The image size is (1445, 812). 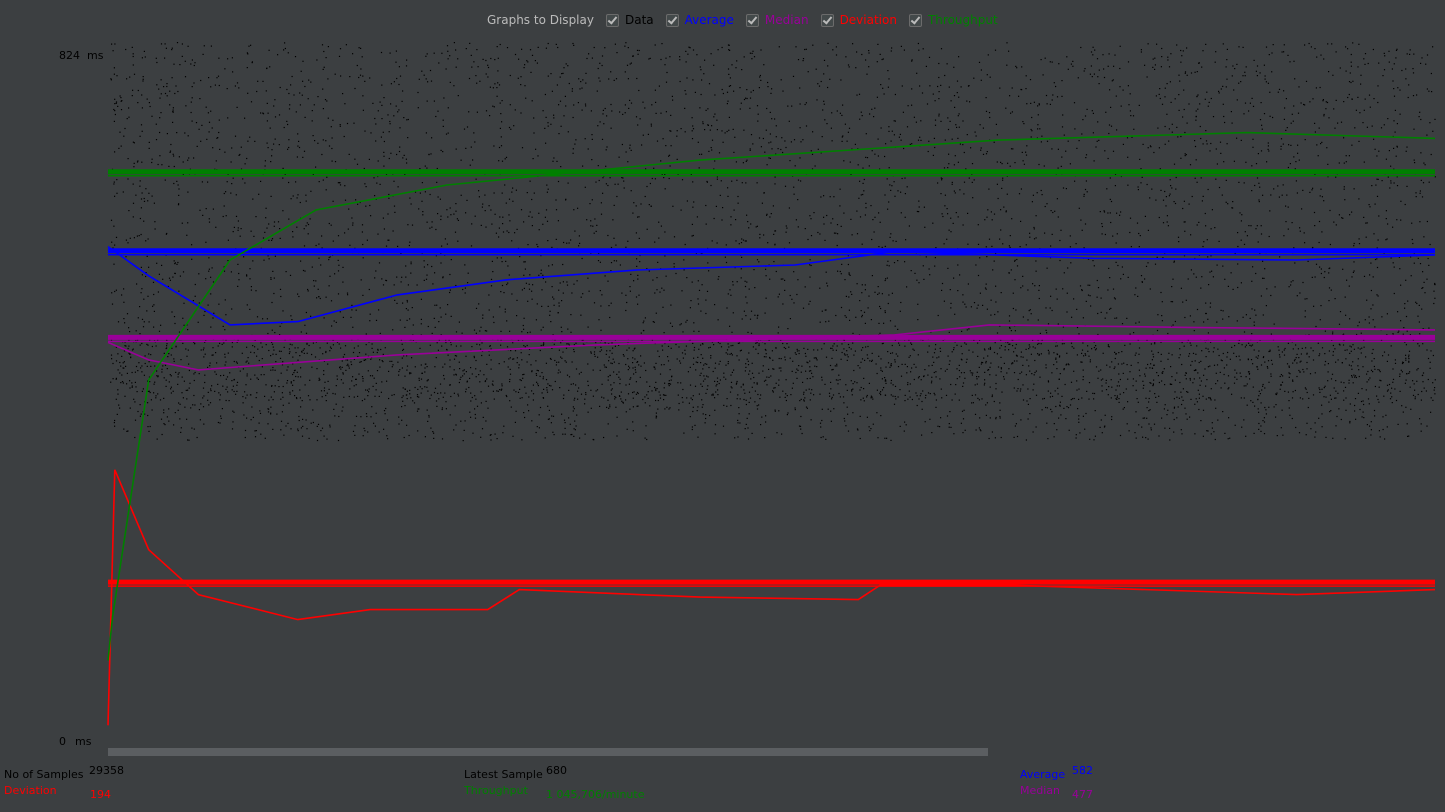 What do you see at coordinates (953, 20) in the screenshot?
I see `checkbox-throughput: Throughput` at bounding box center [953, 20].